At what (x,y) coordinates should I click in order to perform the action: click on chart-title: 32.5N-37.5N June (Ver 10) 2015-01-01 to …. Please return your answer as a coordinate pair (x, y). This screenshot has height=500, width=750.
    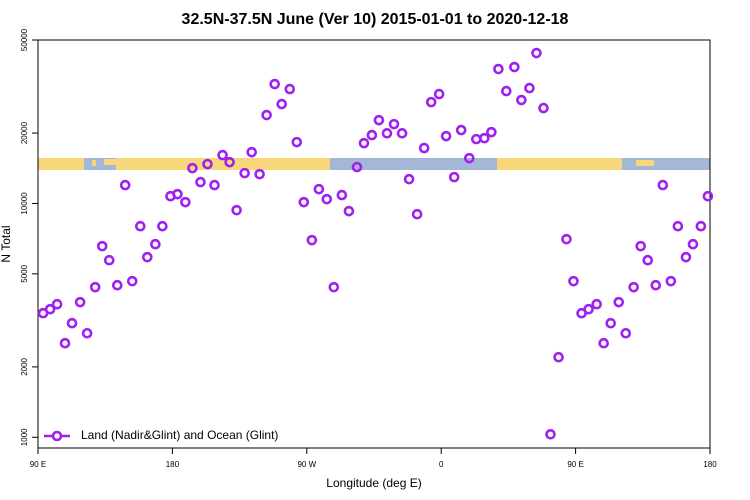
    Looking at the image, I should click on (375, 19).